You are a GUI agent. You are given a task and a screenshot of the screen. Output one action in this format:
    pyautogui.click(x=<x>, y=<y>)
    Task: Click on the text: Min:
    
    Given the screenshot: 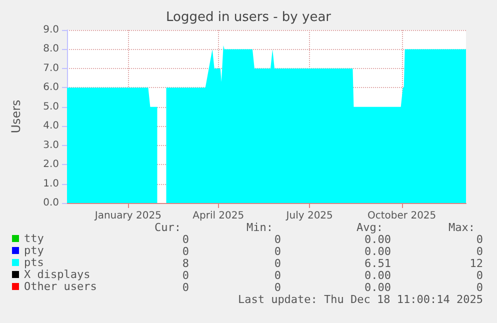 What is the action you would take?
    pyautogui.click(x=259, y=227)
    